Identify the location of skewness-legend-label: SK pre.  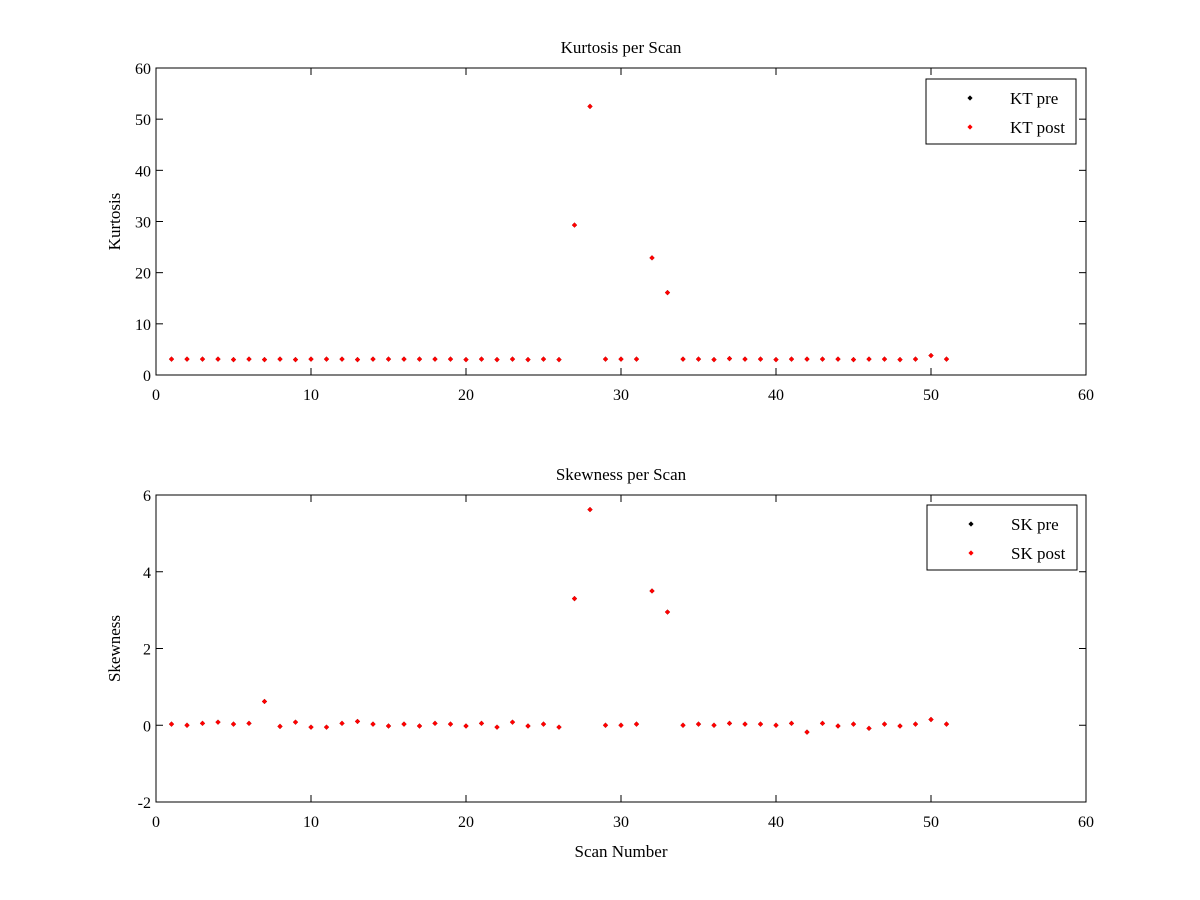
(1035, 524).